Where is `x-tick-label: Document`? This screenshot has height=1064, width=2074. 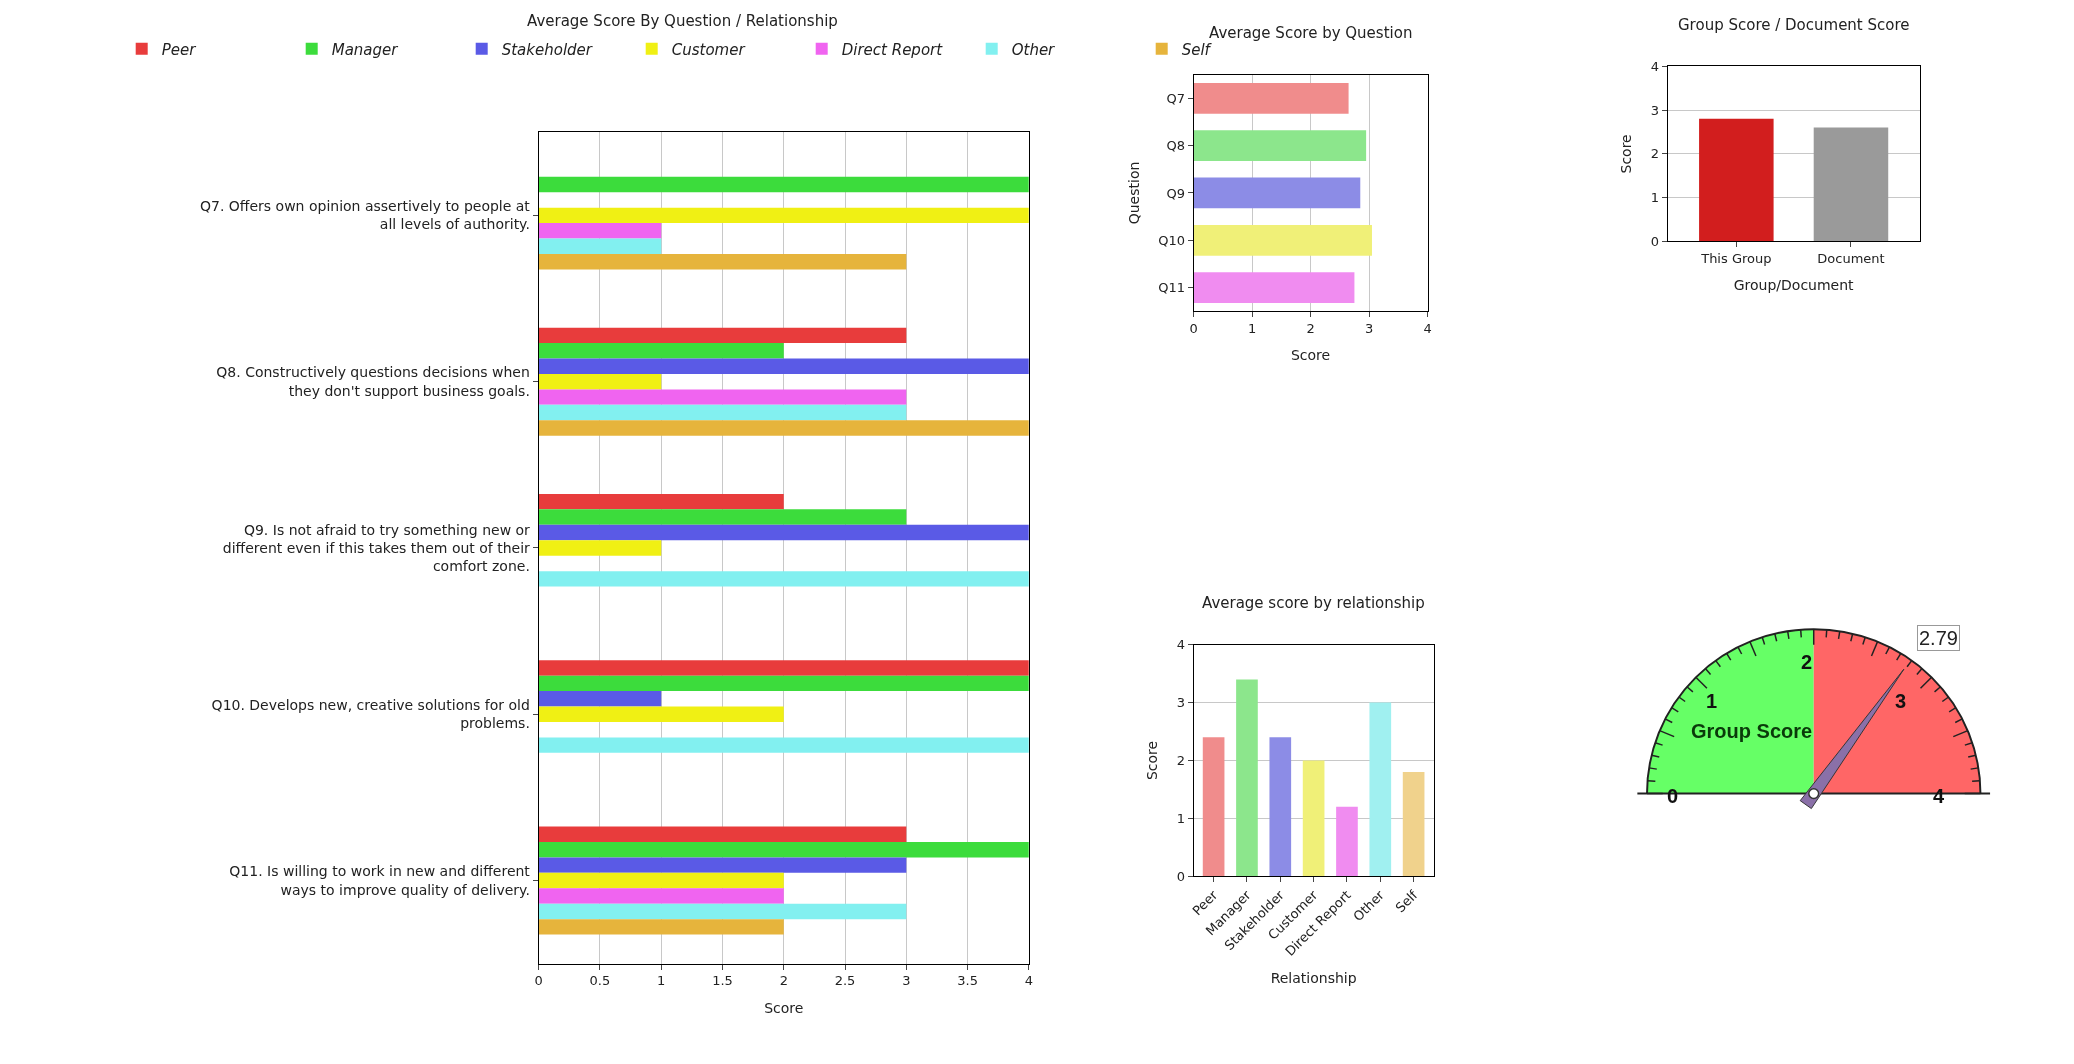
x-tick-label: Document is located at coordinates (1851, 258).